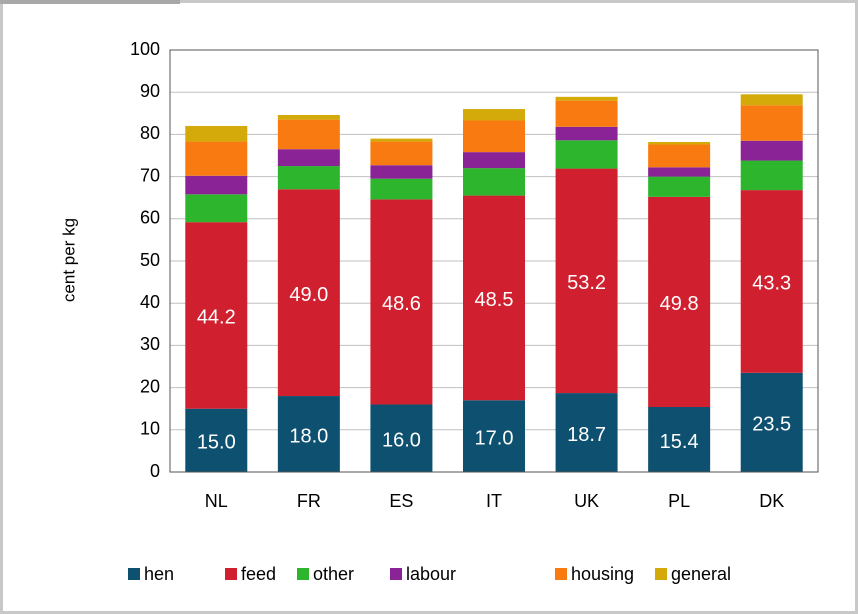 The image size is (858, 614). I want to click on y-tick-label: 30, so click(150, 344).